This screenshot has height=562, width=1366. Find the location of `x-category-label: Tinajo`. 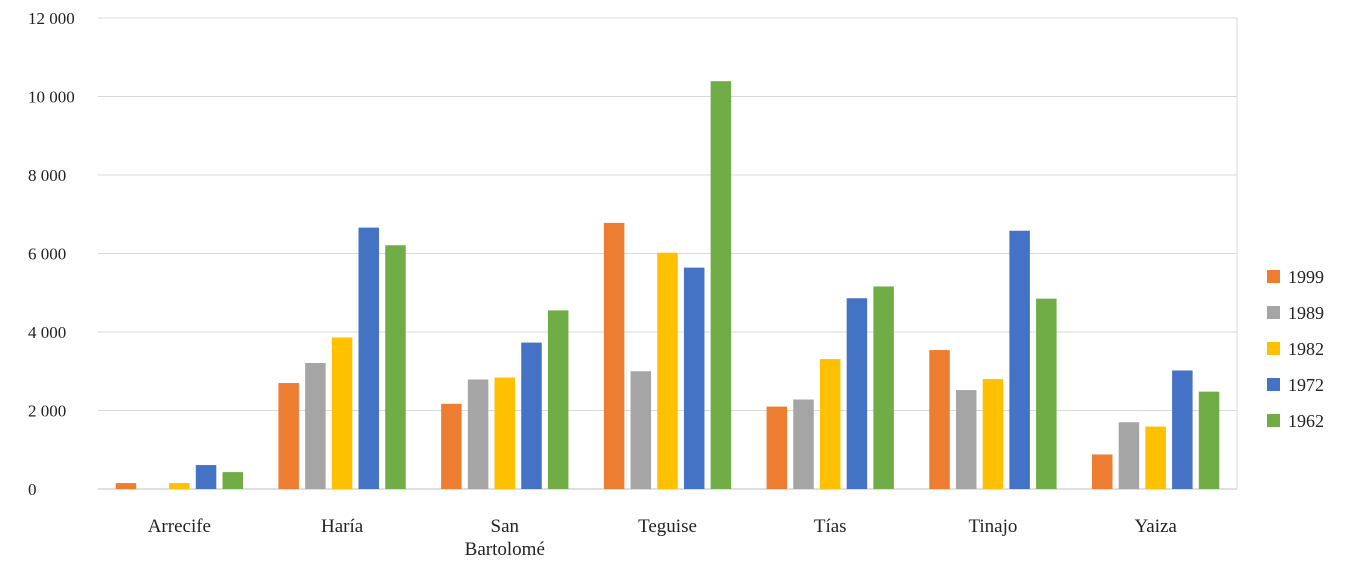

x-category-label: Tinajo is located at coordinates (992, 526).